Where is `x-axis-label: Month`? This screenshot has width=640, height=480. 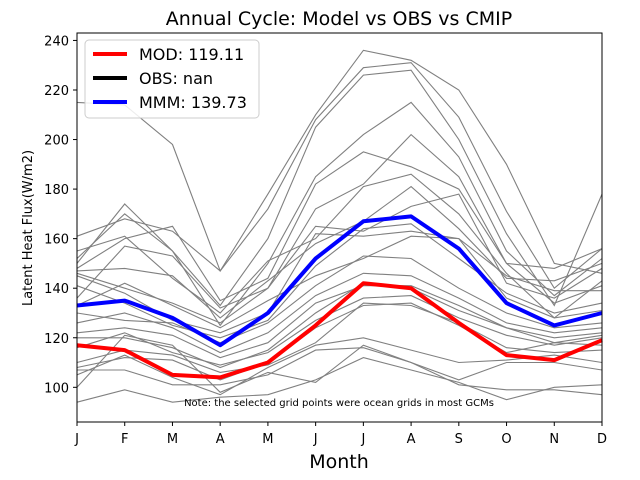 x-axis-label: Month is located at coordinates (339, 462).